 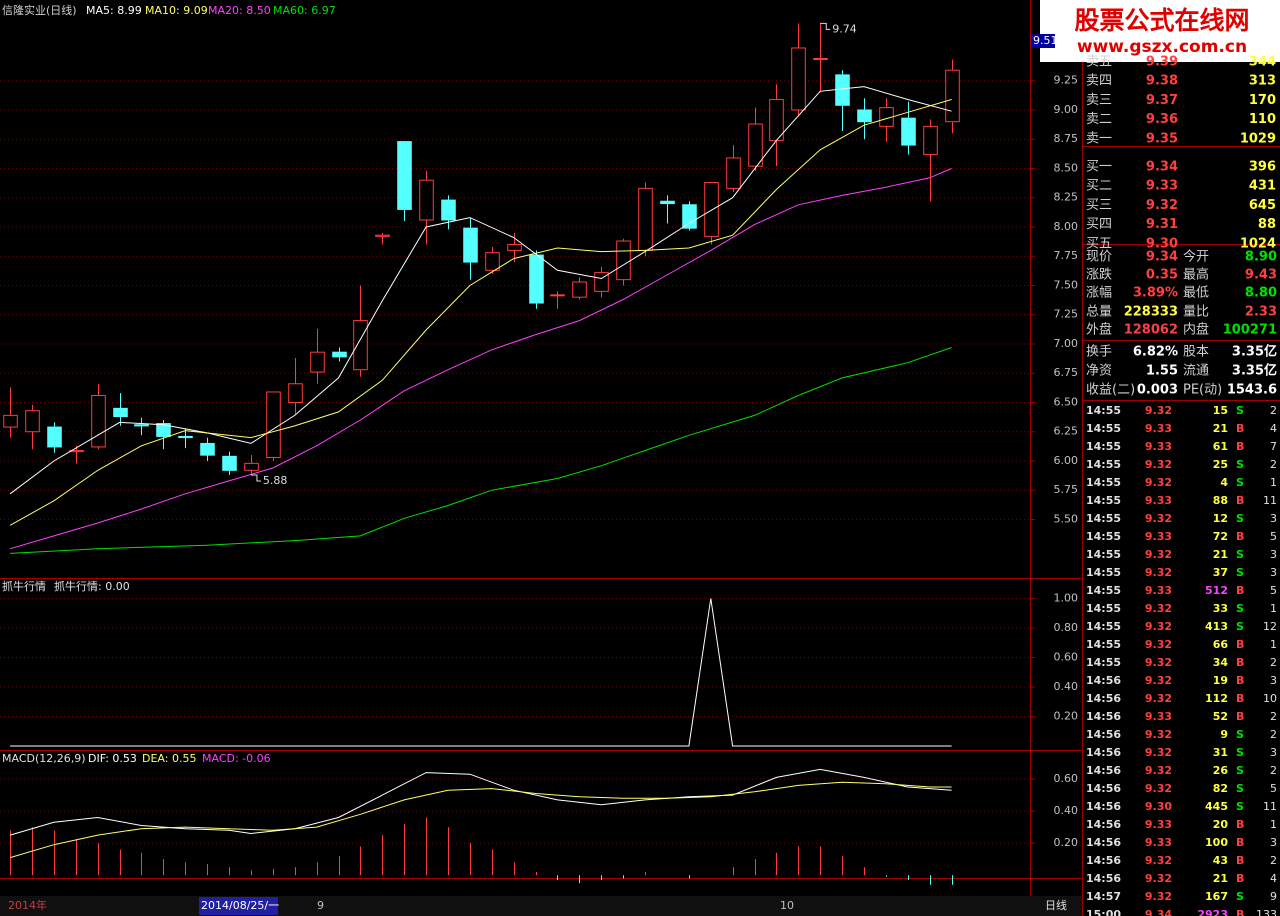 I want to click on watermark-box, so click(x=1160, y=31).